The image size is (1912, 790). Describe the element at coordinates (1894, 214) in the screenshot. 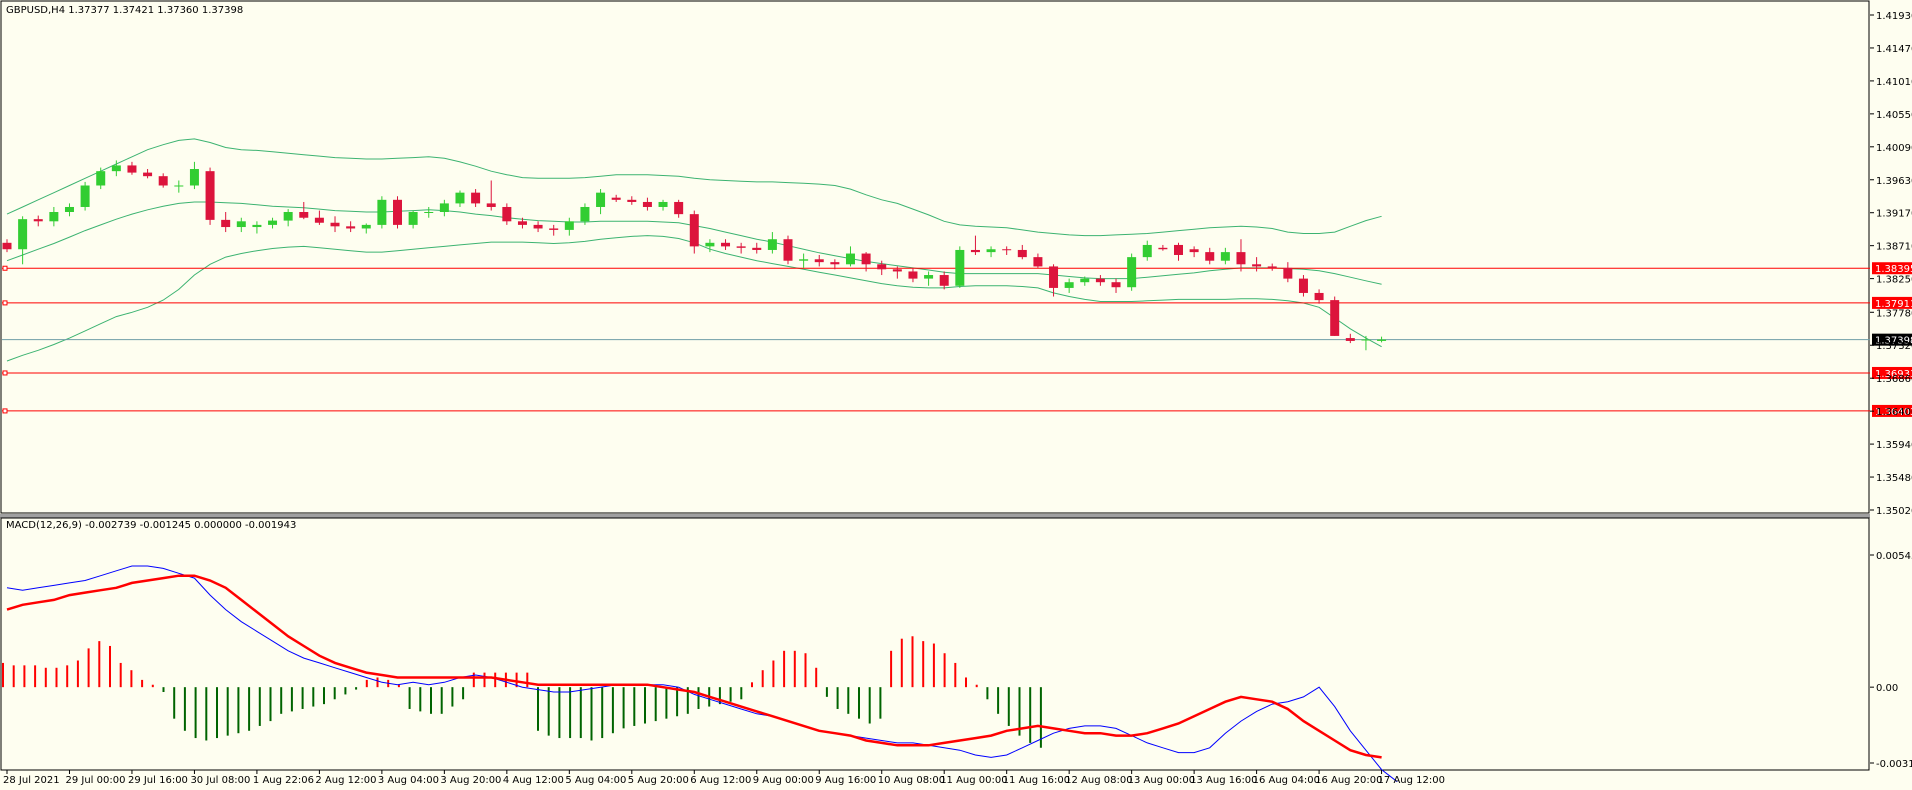

I see `price-tick-label: 1.39170` at that location.